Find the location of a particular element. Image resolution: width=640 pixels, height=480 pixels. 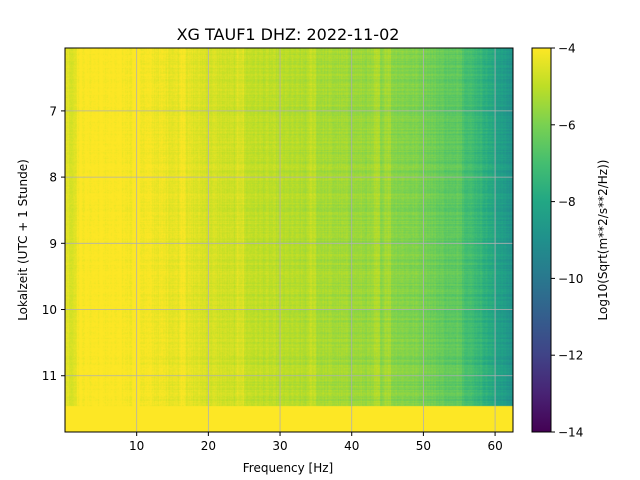

colorbar-tick-label: −8 is located at coordinates (567, 202).